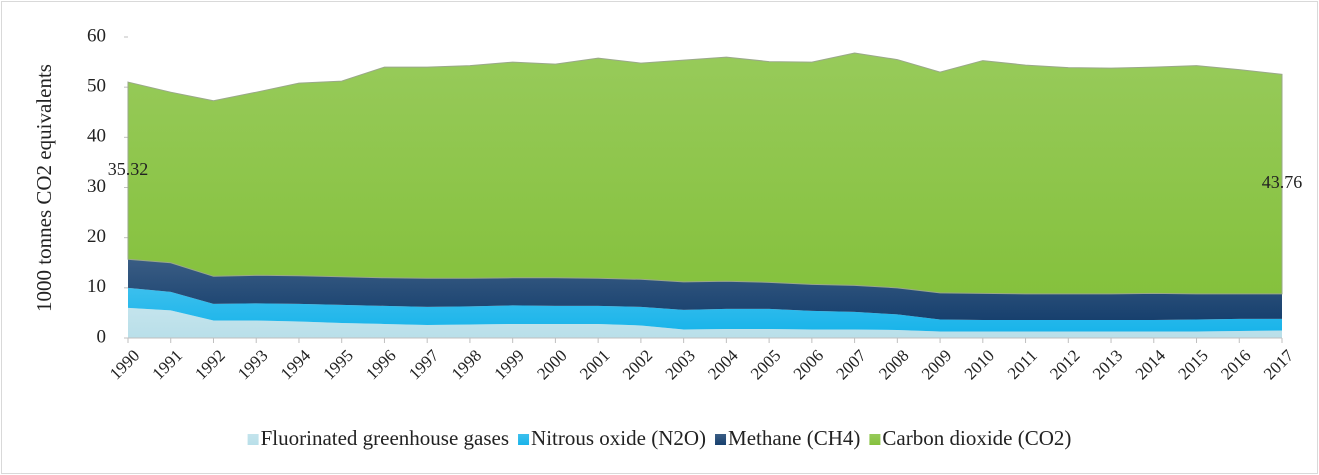 This screenshot has width=1319, height=475. Describe the element at coordinates (128, 169) in the screenshot. I see `data-label: 35.32` at that location.